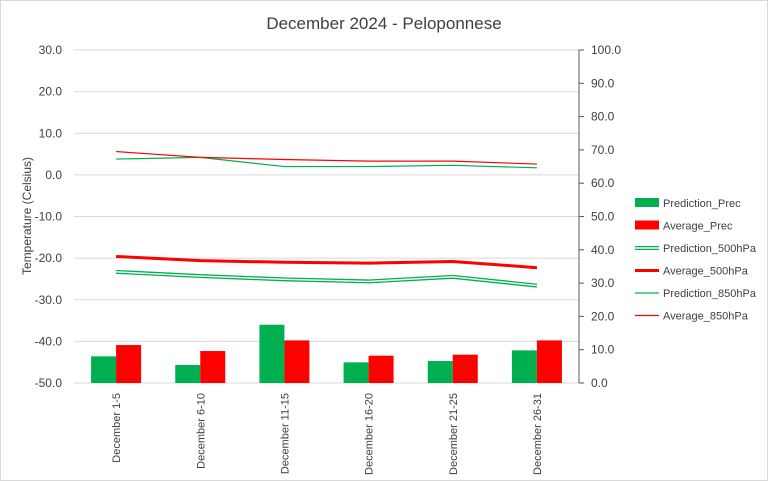 Image resolution: width=768 pixels, height=481 pixels. Describe the element at coordinates (603, 150) in the screenshot. I see `y2-tick-label: 70.0` at that location.